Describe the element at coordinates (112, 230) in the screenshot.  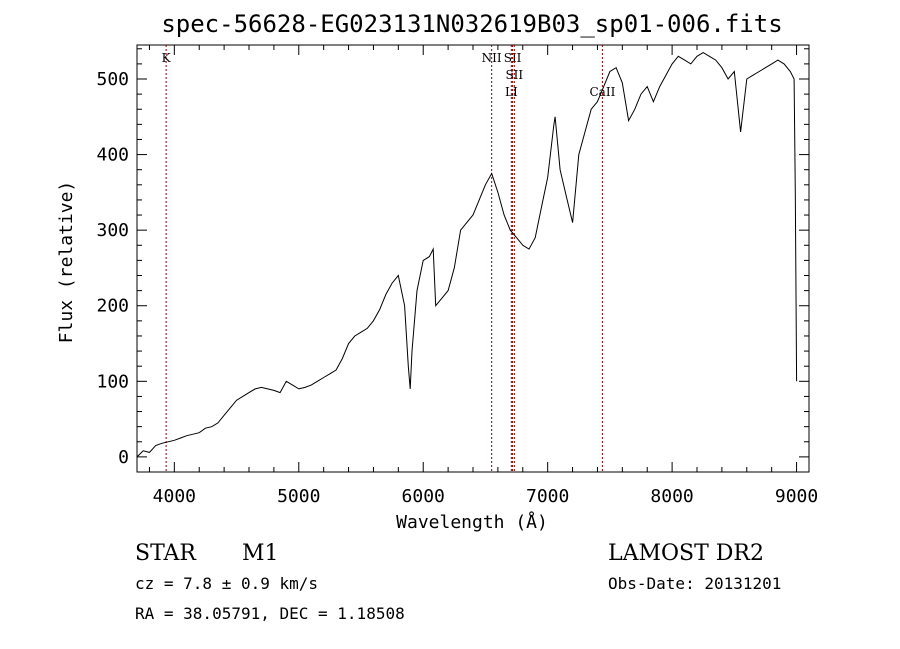
I see `y-tick-label: 300` at that location.